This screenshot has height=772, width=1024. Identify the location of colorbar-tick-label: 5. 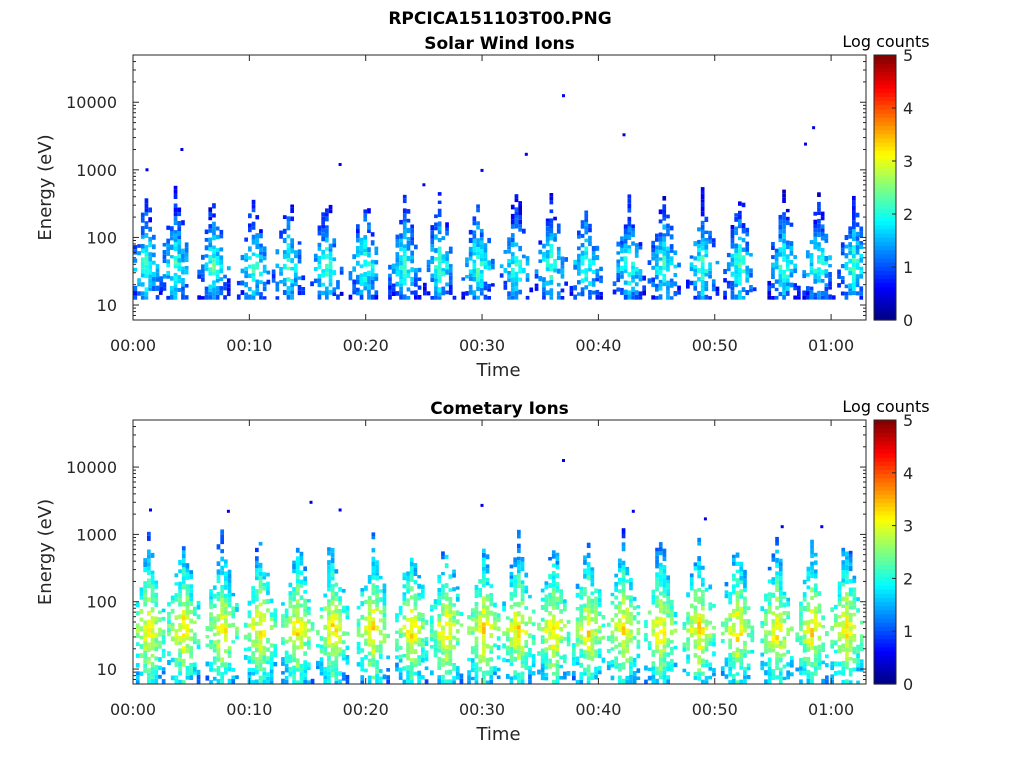
(908, 420).